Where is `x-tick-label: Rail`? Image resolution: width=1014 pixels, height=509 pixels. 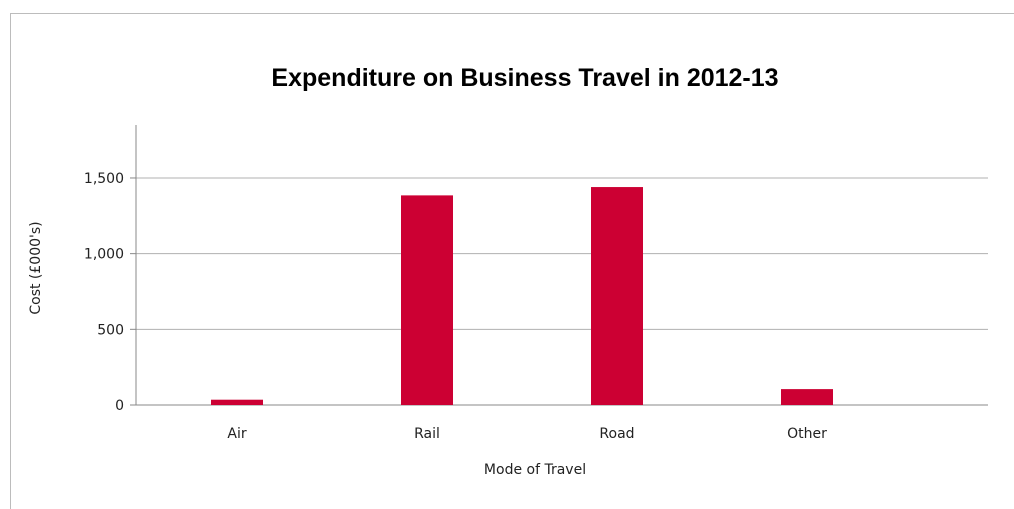
x-tick-label: Rail is located at coordinates (427, 434).